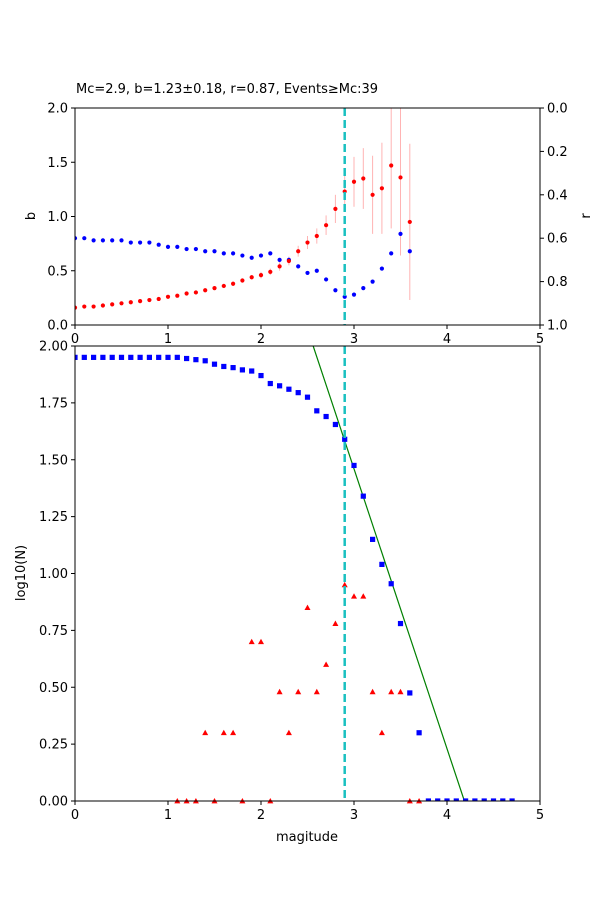 This screenshot has width=600, height=905. Describe the element at coordinates (447, 339) in the screenshot. I see `top-x-tick-label: 4` at that location.